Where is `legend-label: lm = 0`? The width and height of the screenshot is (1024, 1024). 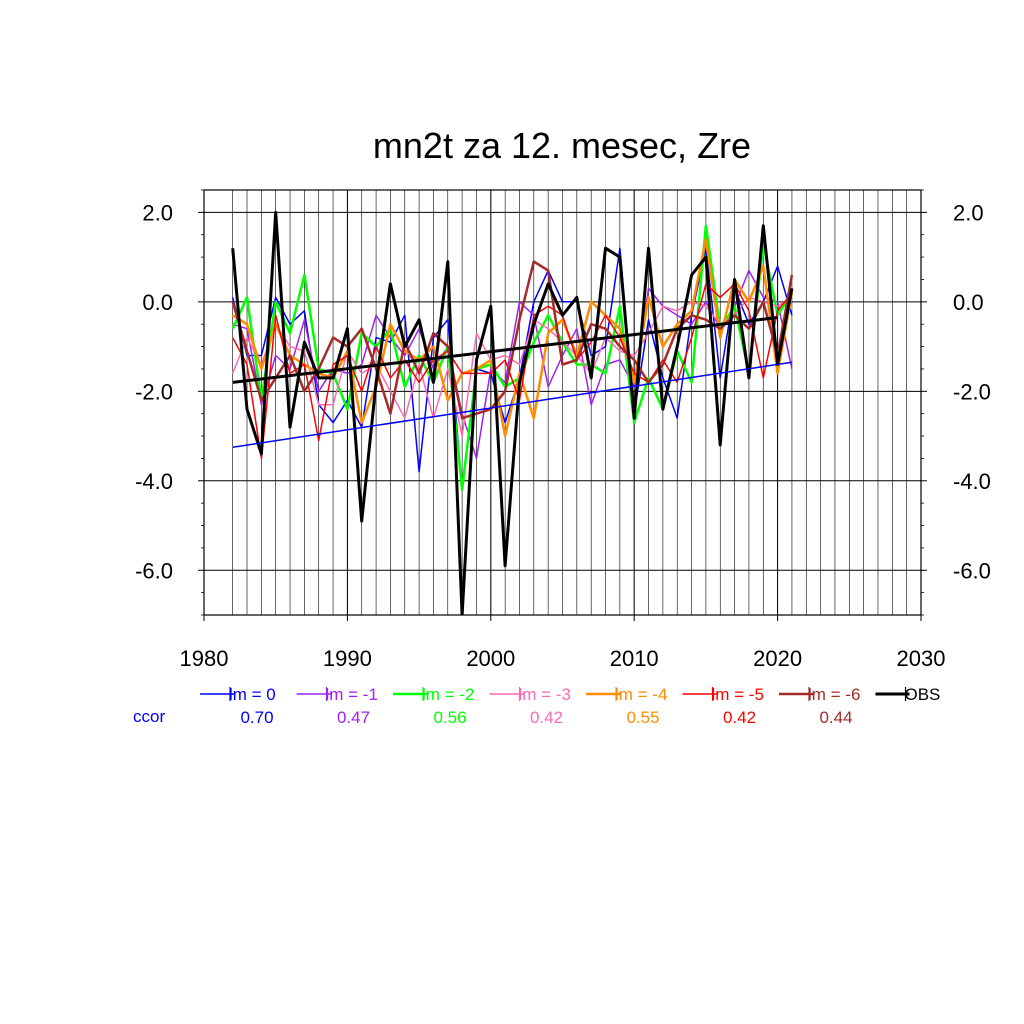 legend-label: lm = 0 is located at coordinates (252, 694).